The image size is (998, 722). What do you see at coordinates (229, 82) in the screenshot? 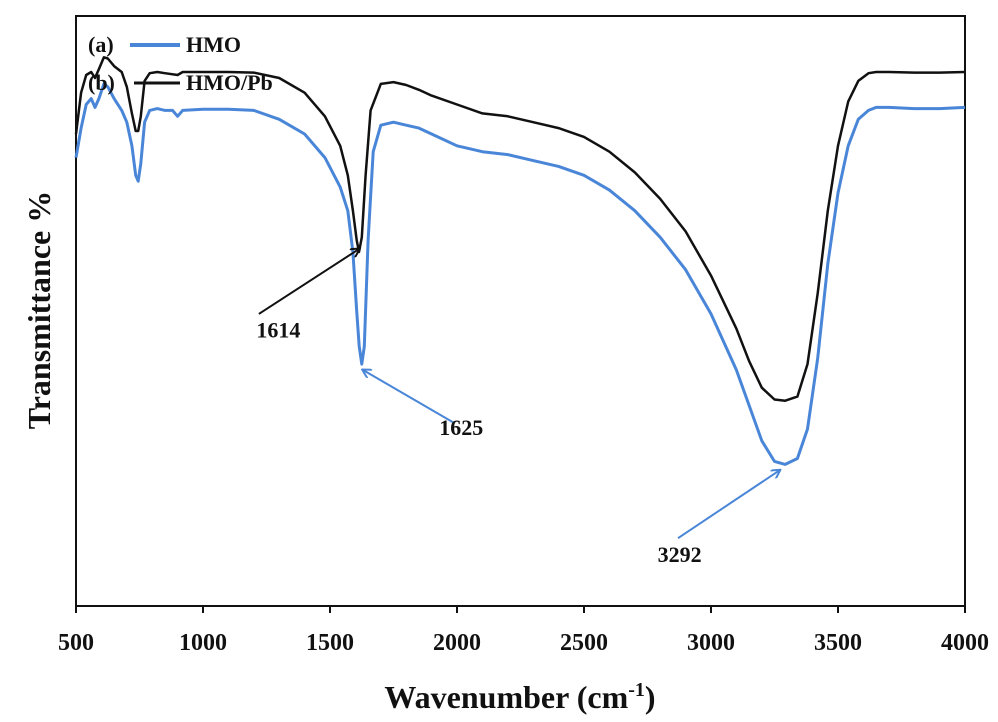
I see `legend-label-hmo-pb: HMO/Pb` at bounding box center [229, 82].